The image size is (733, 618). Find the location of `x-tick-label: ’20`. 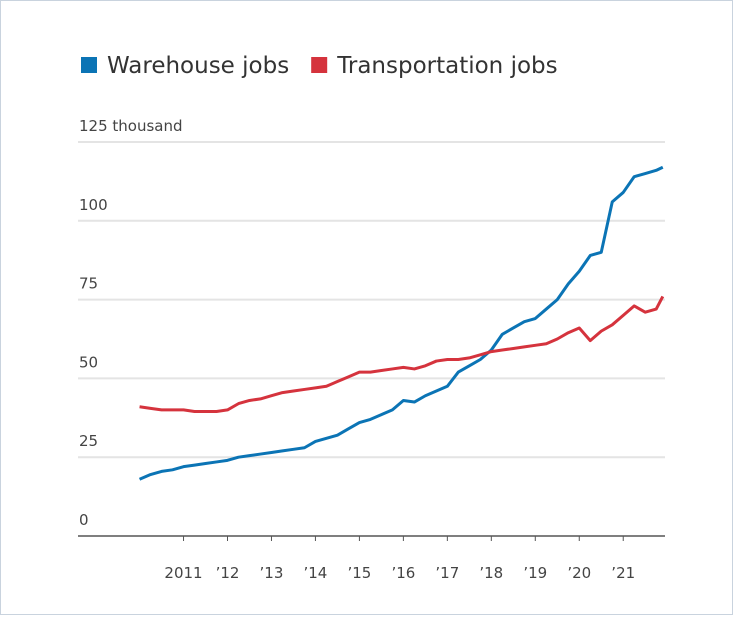

x-tick-label: ’20 is located at coordinates (579, 573).